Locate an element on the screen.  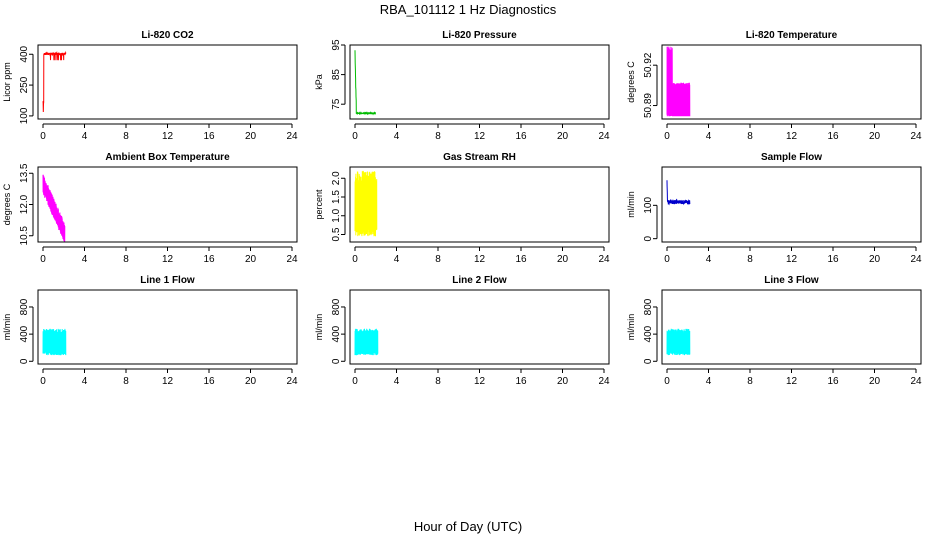
panel-8: Line 2 Flow 0 4 8 12 16 20 24 0 400 800 ml/min is located at coordinates (462, 331).